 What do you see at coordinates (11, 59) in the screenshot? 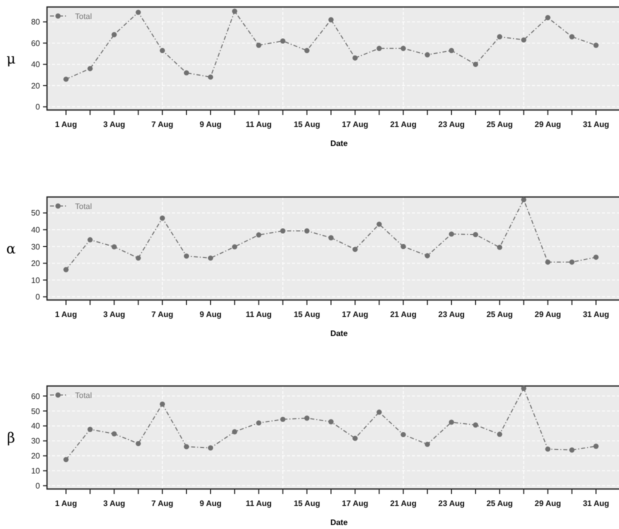
I see `y-axis-title: μ` at bounding box center [11, 59].